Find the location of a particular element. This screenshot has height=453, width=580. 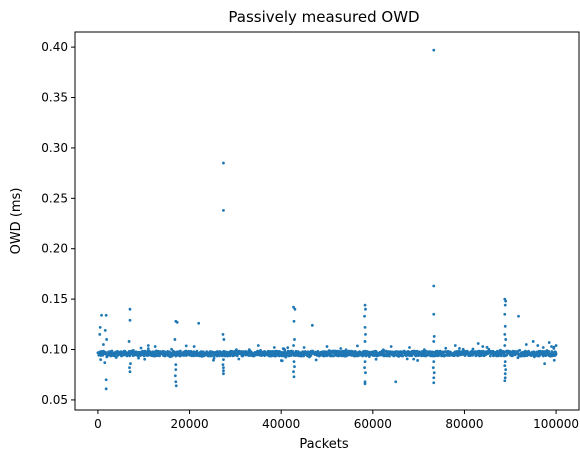

x-tick-label: 0 is located at coordinates (98, 424).